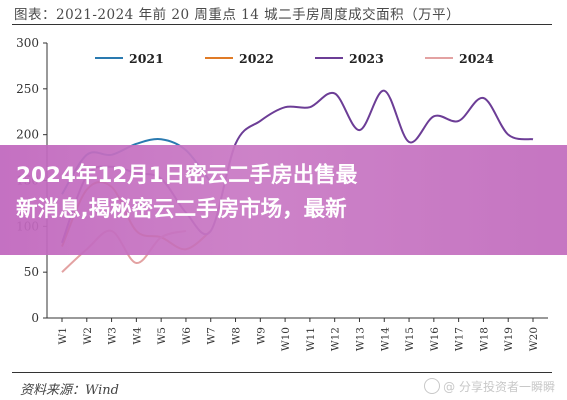 The width and height of the screenshot is (567, 400). I want to click on watermark: @ 分享投资者一瞬瞬, so click(489, 386).